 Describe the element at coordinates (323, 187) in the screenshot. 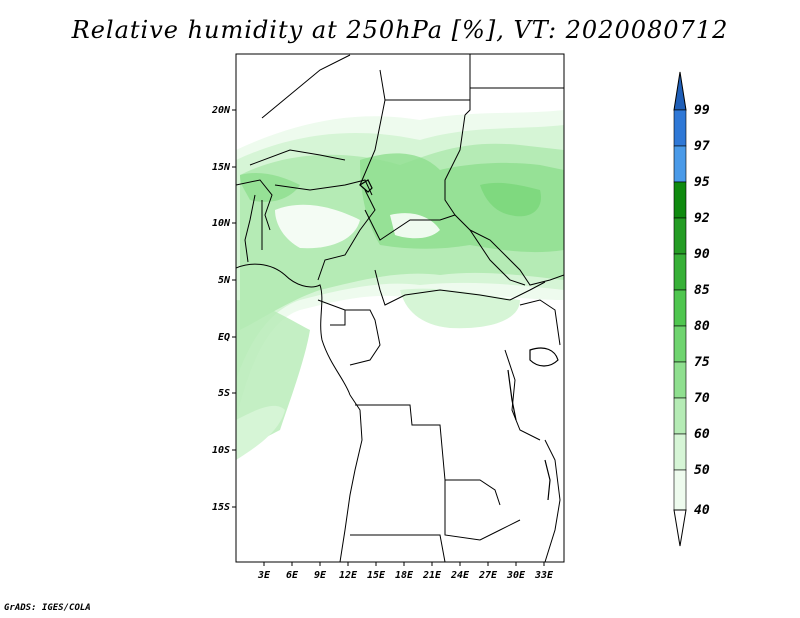

I see `border-niger-nigeria` at that location.